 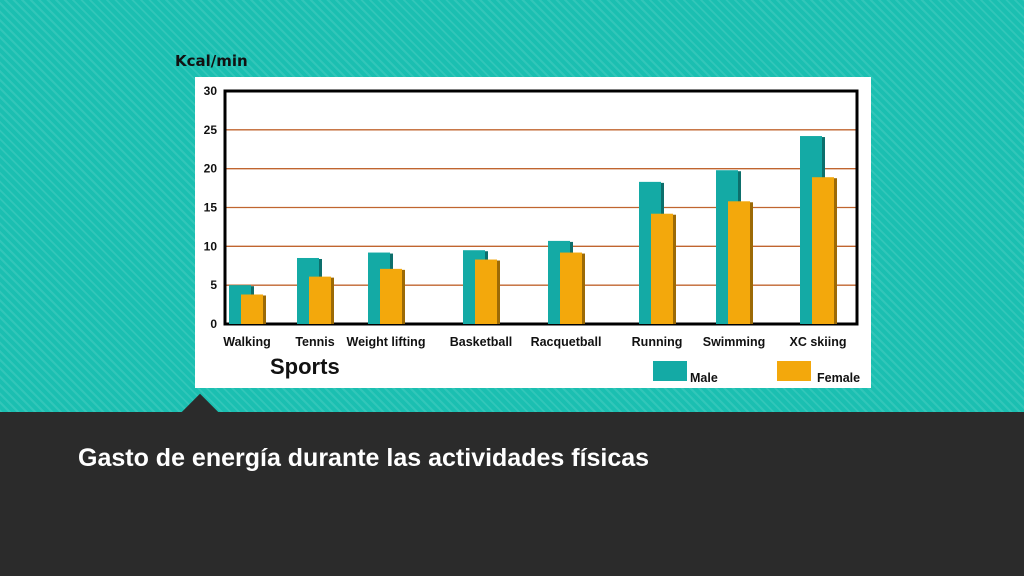 What do you see at coordinates (481, 342) in the screenshot?
I see `x-category-label: Basketball` at bounding box center [481, 342].